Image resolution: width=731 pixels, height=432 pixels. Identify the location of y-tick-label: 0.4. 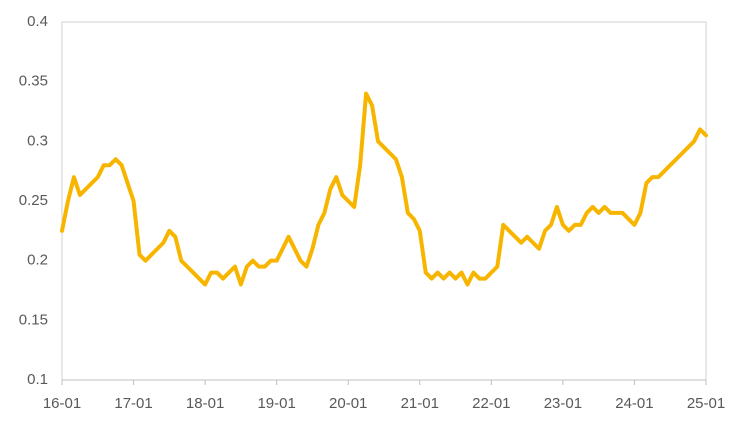
(37, 21).